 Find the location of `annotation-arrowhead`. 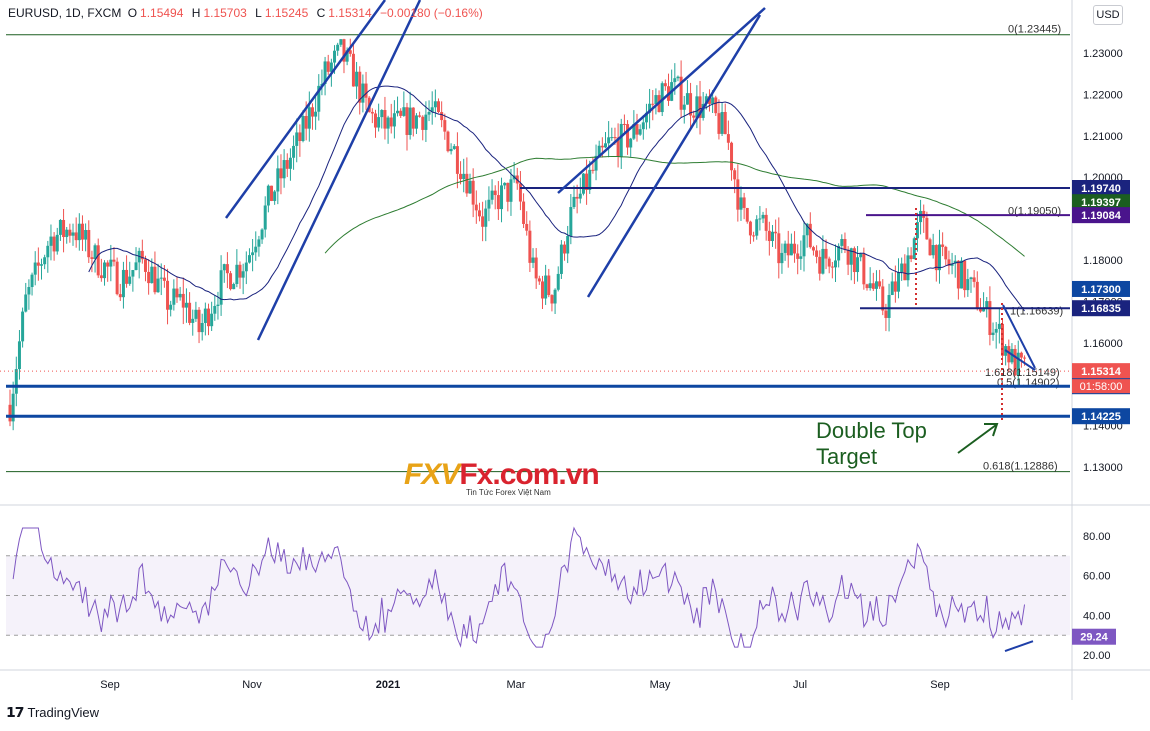

annotation-arrowhead is located at coordinates (991, 430).